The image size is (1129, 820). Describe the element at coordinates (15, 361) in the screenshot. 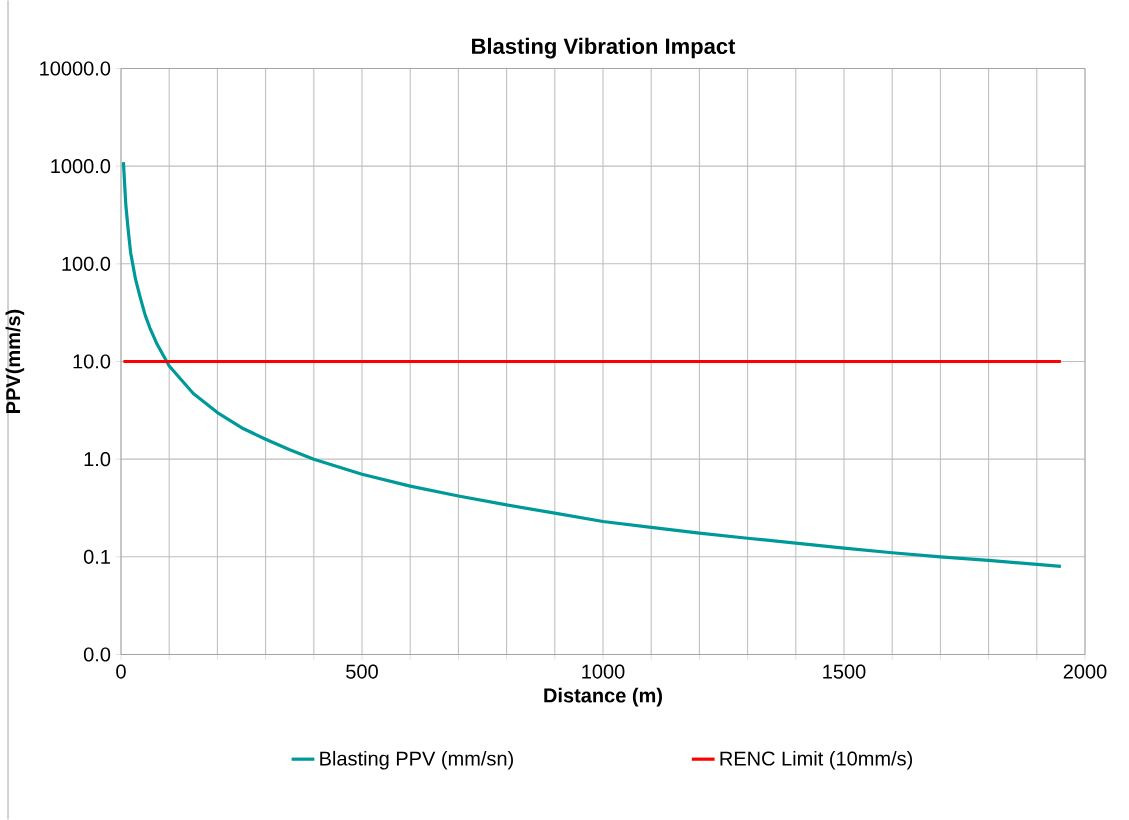

I see `y-axis-title: PPV(mm/s)` at that location.